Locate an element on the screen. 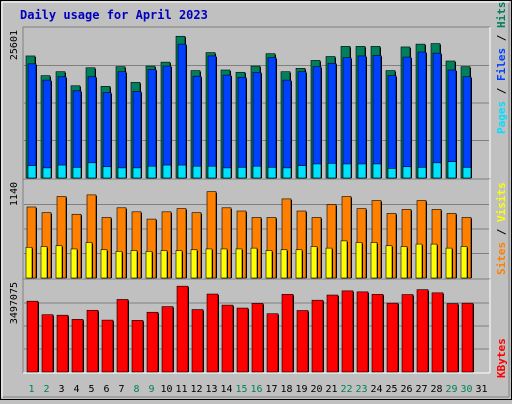 The width and height of the screenshot is (512, 404). day-label: 12 is located at coordinates (196, 389).